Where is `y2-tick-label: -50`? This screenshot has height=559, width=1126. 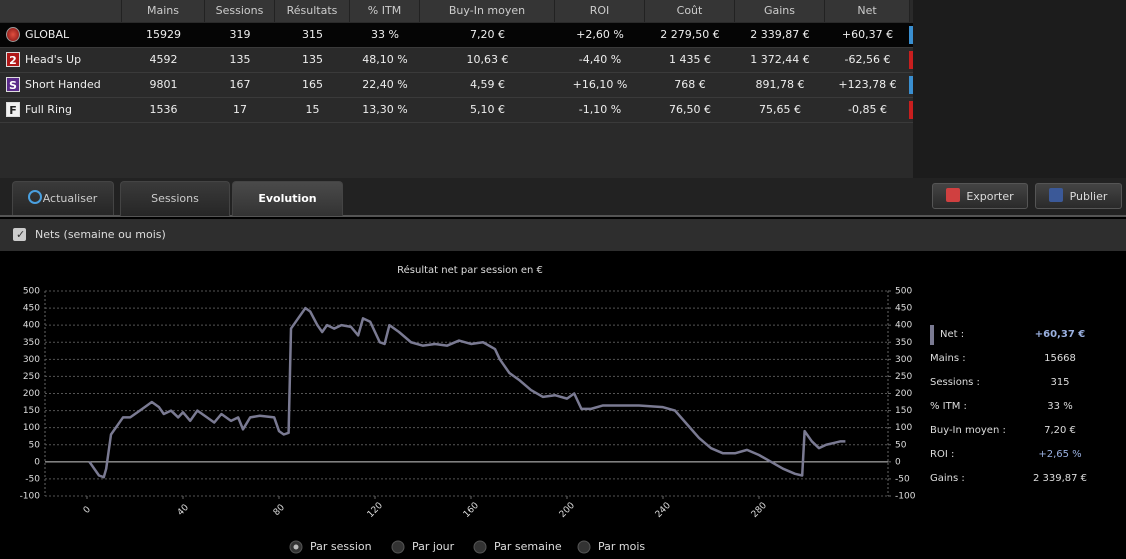
y2-tick-label: -50 is located at coordinates (902, 479).